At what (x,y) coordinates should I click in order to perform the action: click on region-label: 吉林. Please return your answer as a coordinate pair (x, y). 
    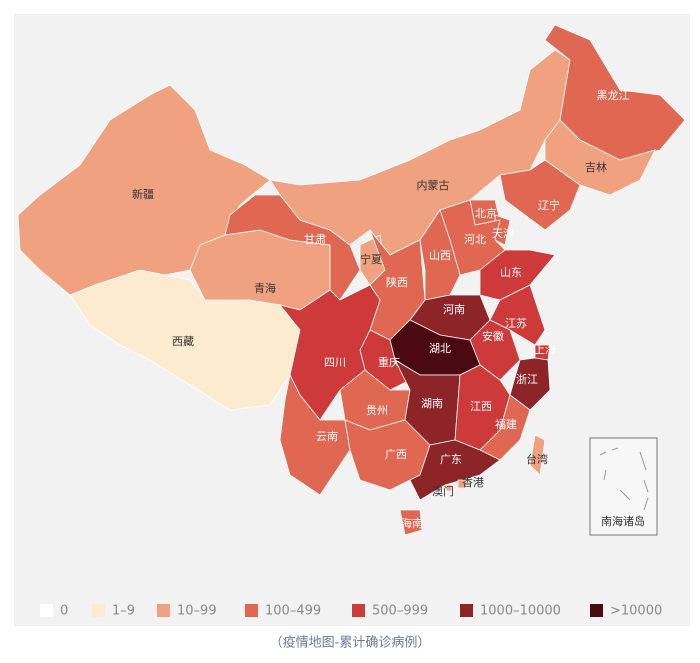
    Looking at the image, I should click on (596, 167).